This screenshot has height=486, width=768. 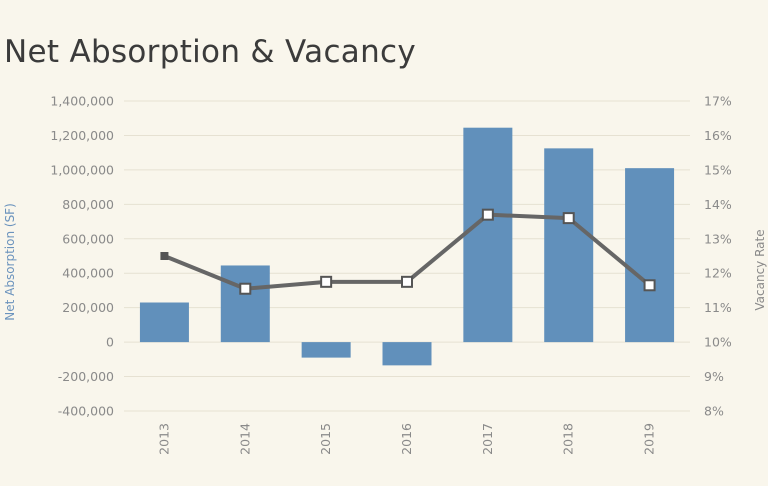 What do you see at coordinates (649, 439) in the screenshot?
I see `x-tick-label: 2019` at bounding box center [649, 439].